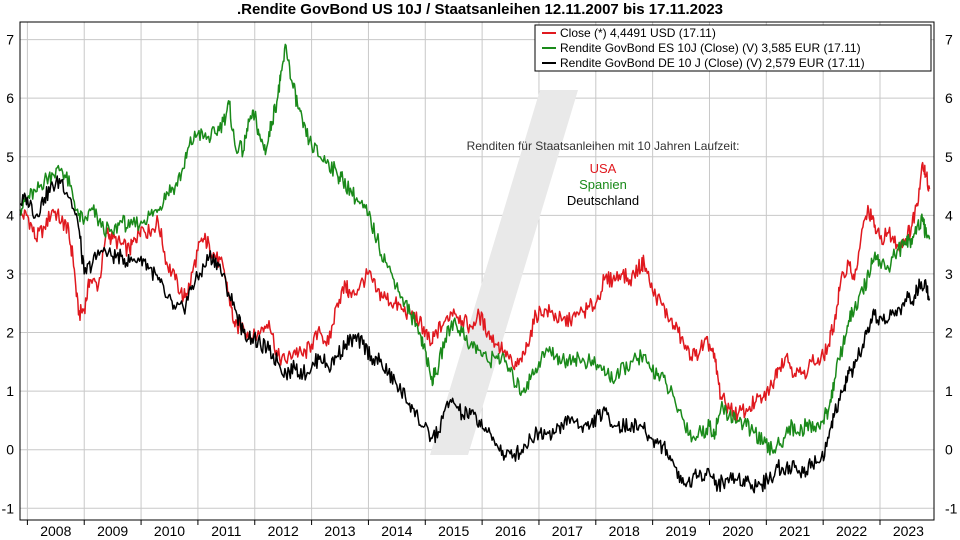  Describe the element at coordinates (949, 450) in the screenshot. I see `y-tick-label-right: 0` at that location.